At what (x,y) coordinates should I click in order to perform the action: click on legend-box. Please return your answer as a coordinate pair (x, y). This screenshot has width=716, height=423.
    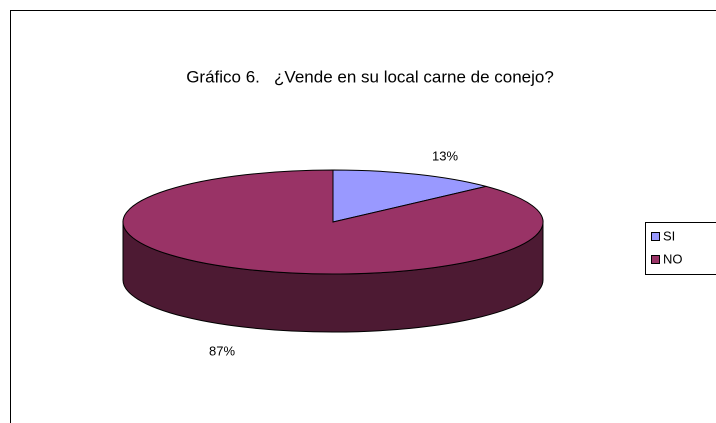
    Looking at the image, I should click on (680, 248).